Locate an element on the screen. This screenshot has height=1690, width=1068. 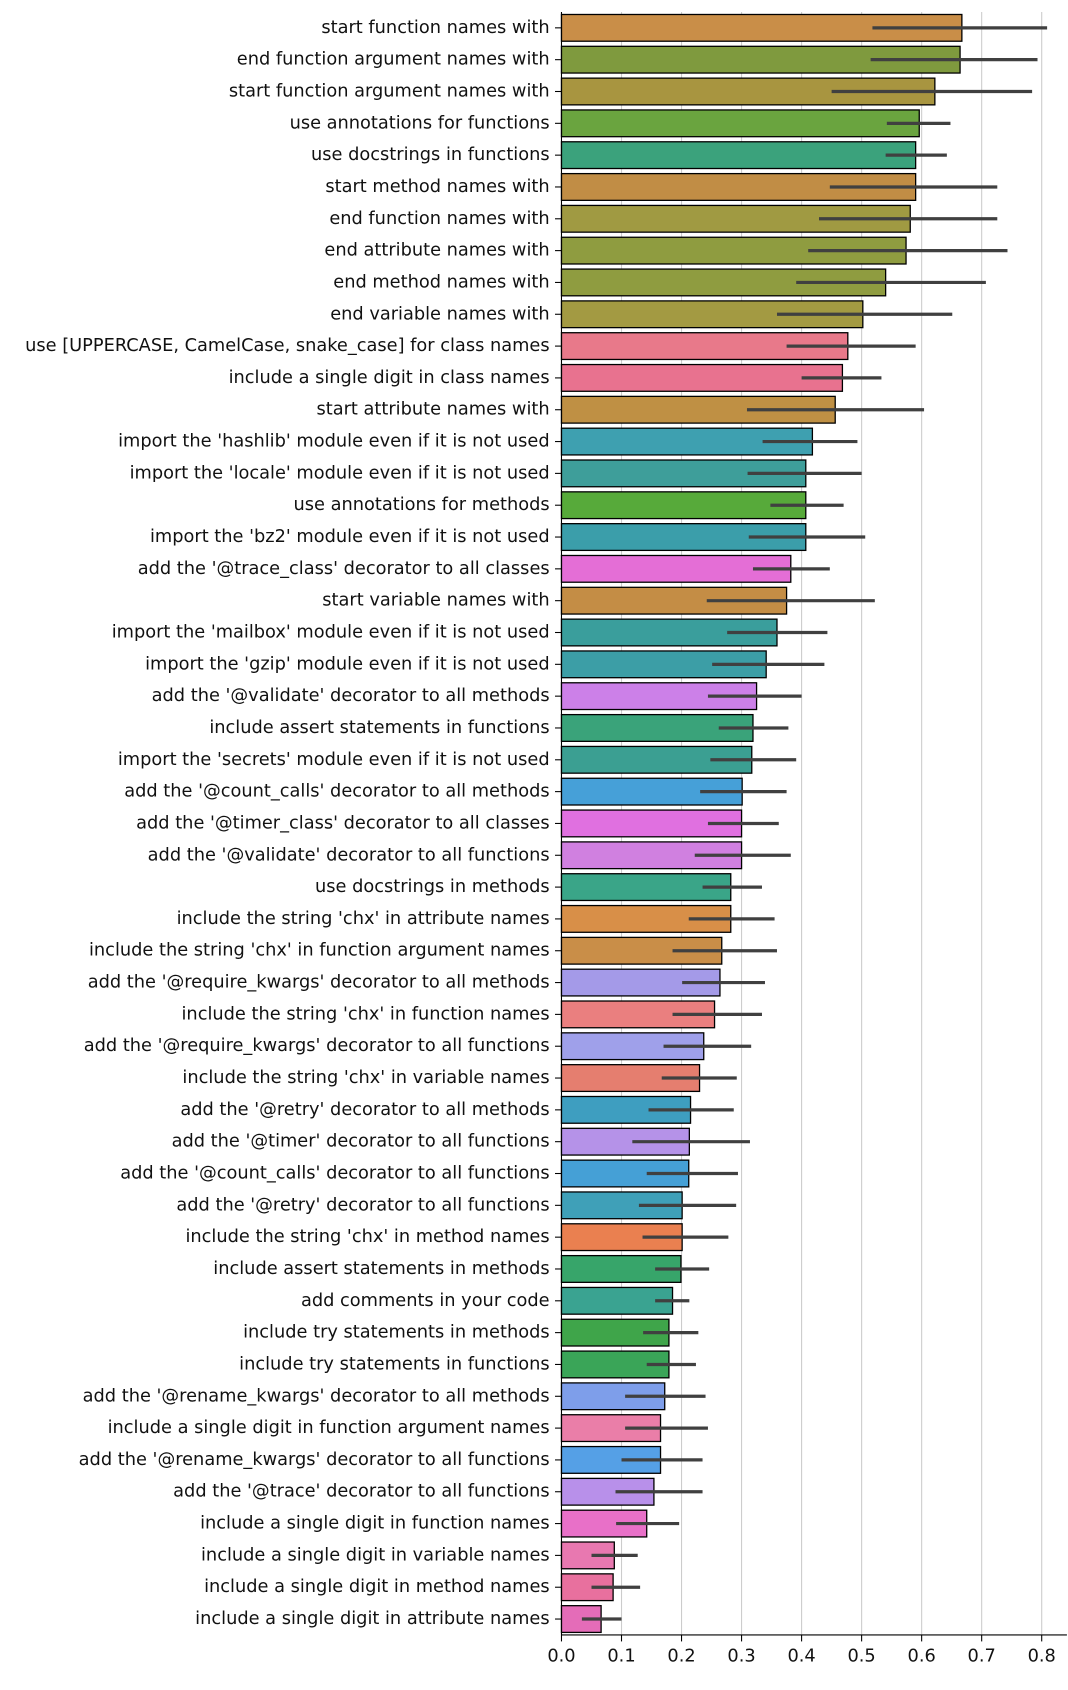
y-tick-label: include assert statements in methods is located at coordinates (381, 1268).